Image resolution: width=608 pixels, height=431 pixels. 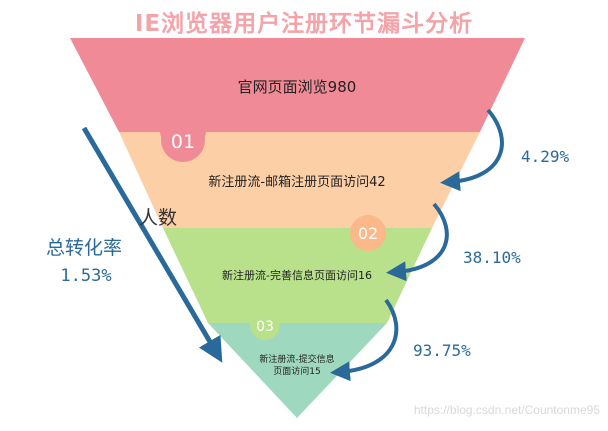 I want to click on total-conversion-value: 1.53%, so click(x=85, y=276).